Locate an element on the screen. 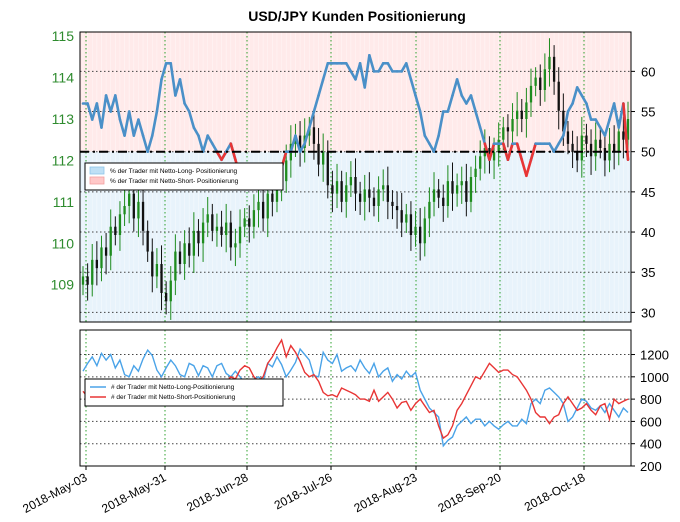 The width and height of the screenshot is (680, 522). left-tick-label: 110 is located at coordinates (63, 243).